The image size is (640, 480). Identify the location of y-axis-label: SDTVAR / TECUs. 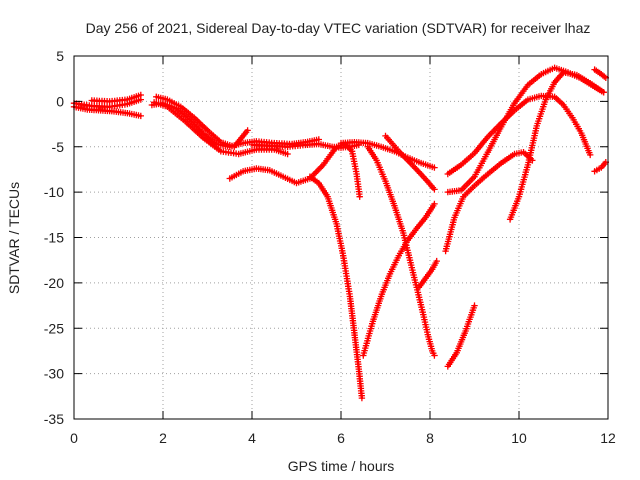
(14, 238).